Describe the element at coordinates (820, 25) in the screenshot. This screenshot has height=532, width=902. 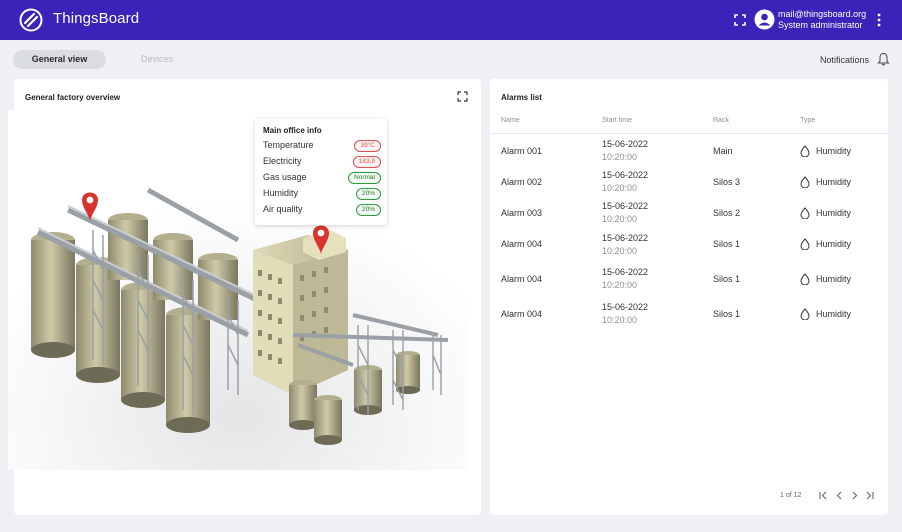
I see `user-role: System administrator` at that location.